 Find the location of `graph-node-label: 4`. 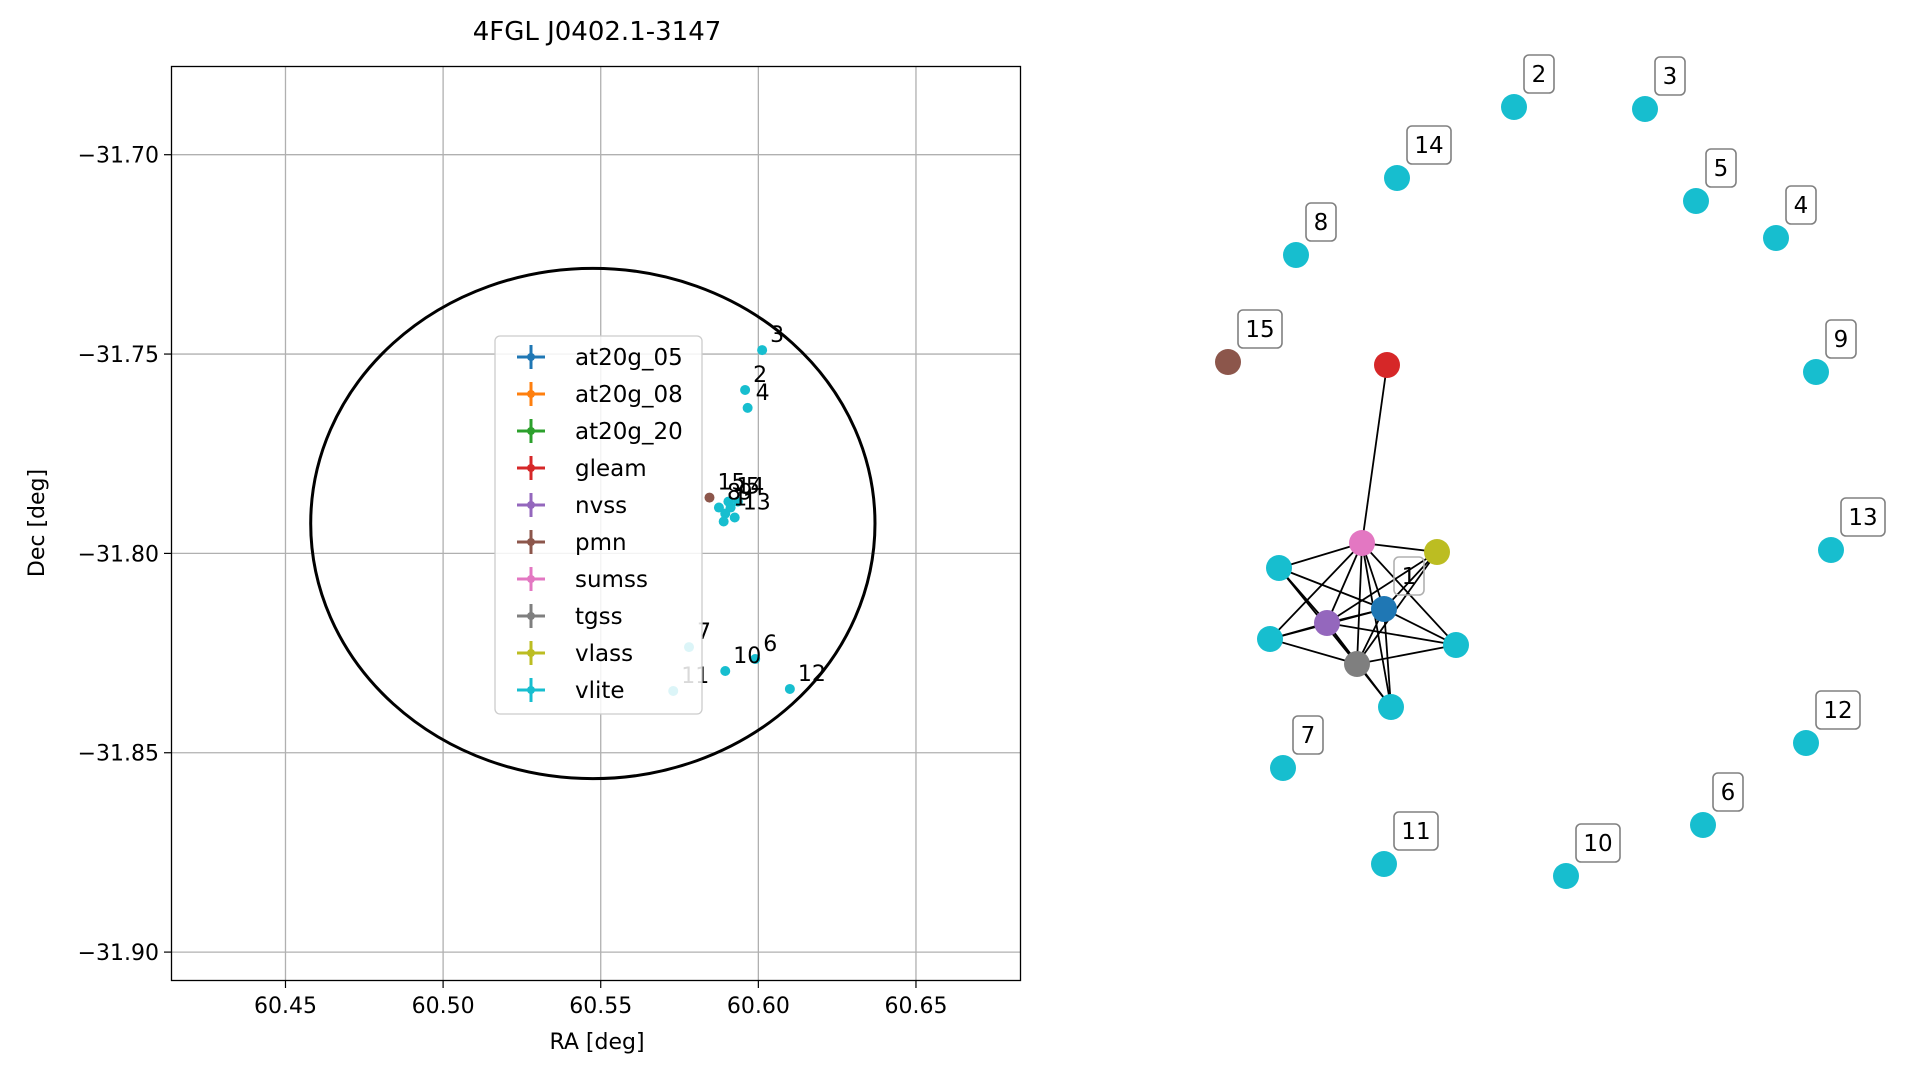

graph-node-label: 4 is located at coordinates (1801, 206).